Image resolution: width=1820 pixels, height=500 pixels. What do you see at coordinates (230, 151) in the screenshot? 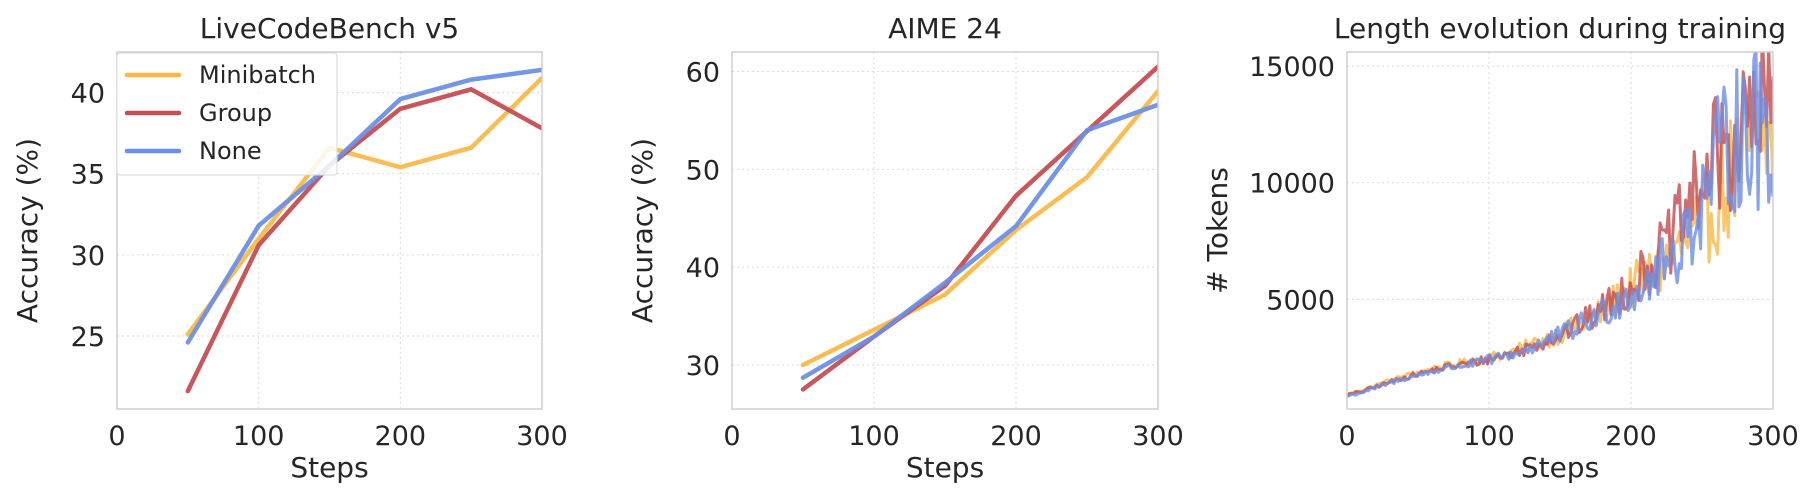
I see `legend-label-none: None` at bounding box center [230, 151].